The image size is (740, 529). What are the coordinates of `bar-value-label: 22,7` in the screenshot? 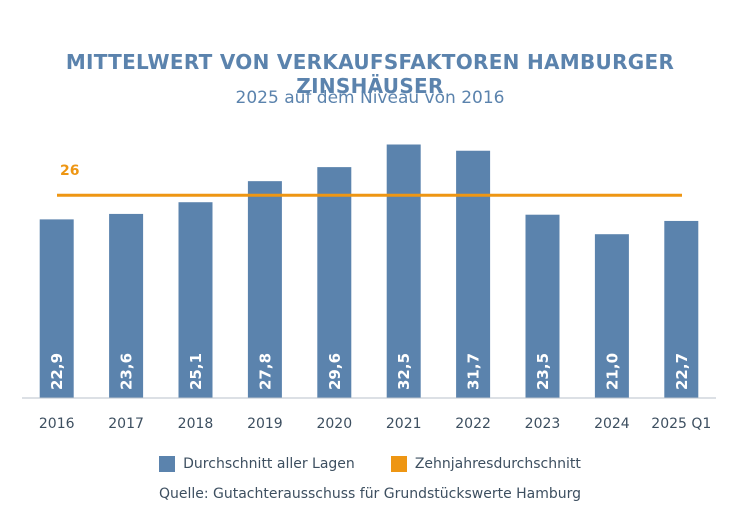 It's located at (682, 371).